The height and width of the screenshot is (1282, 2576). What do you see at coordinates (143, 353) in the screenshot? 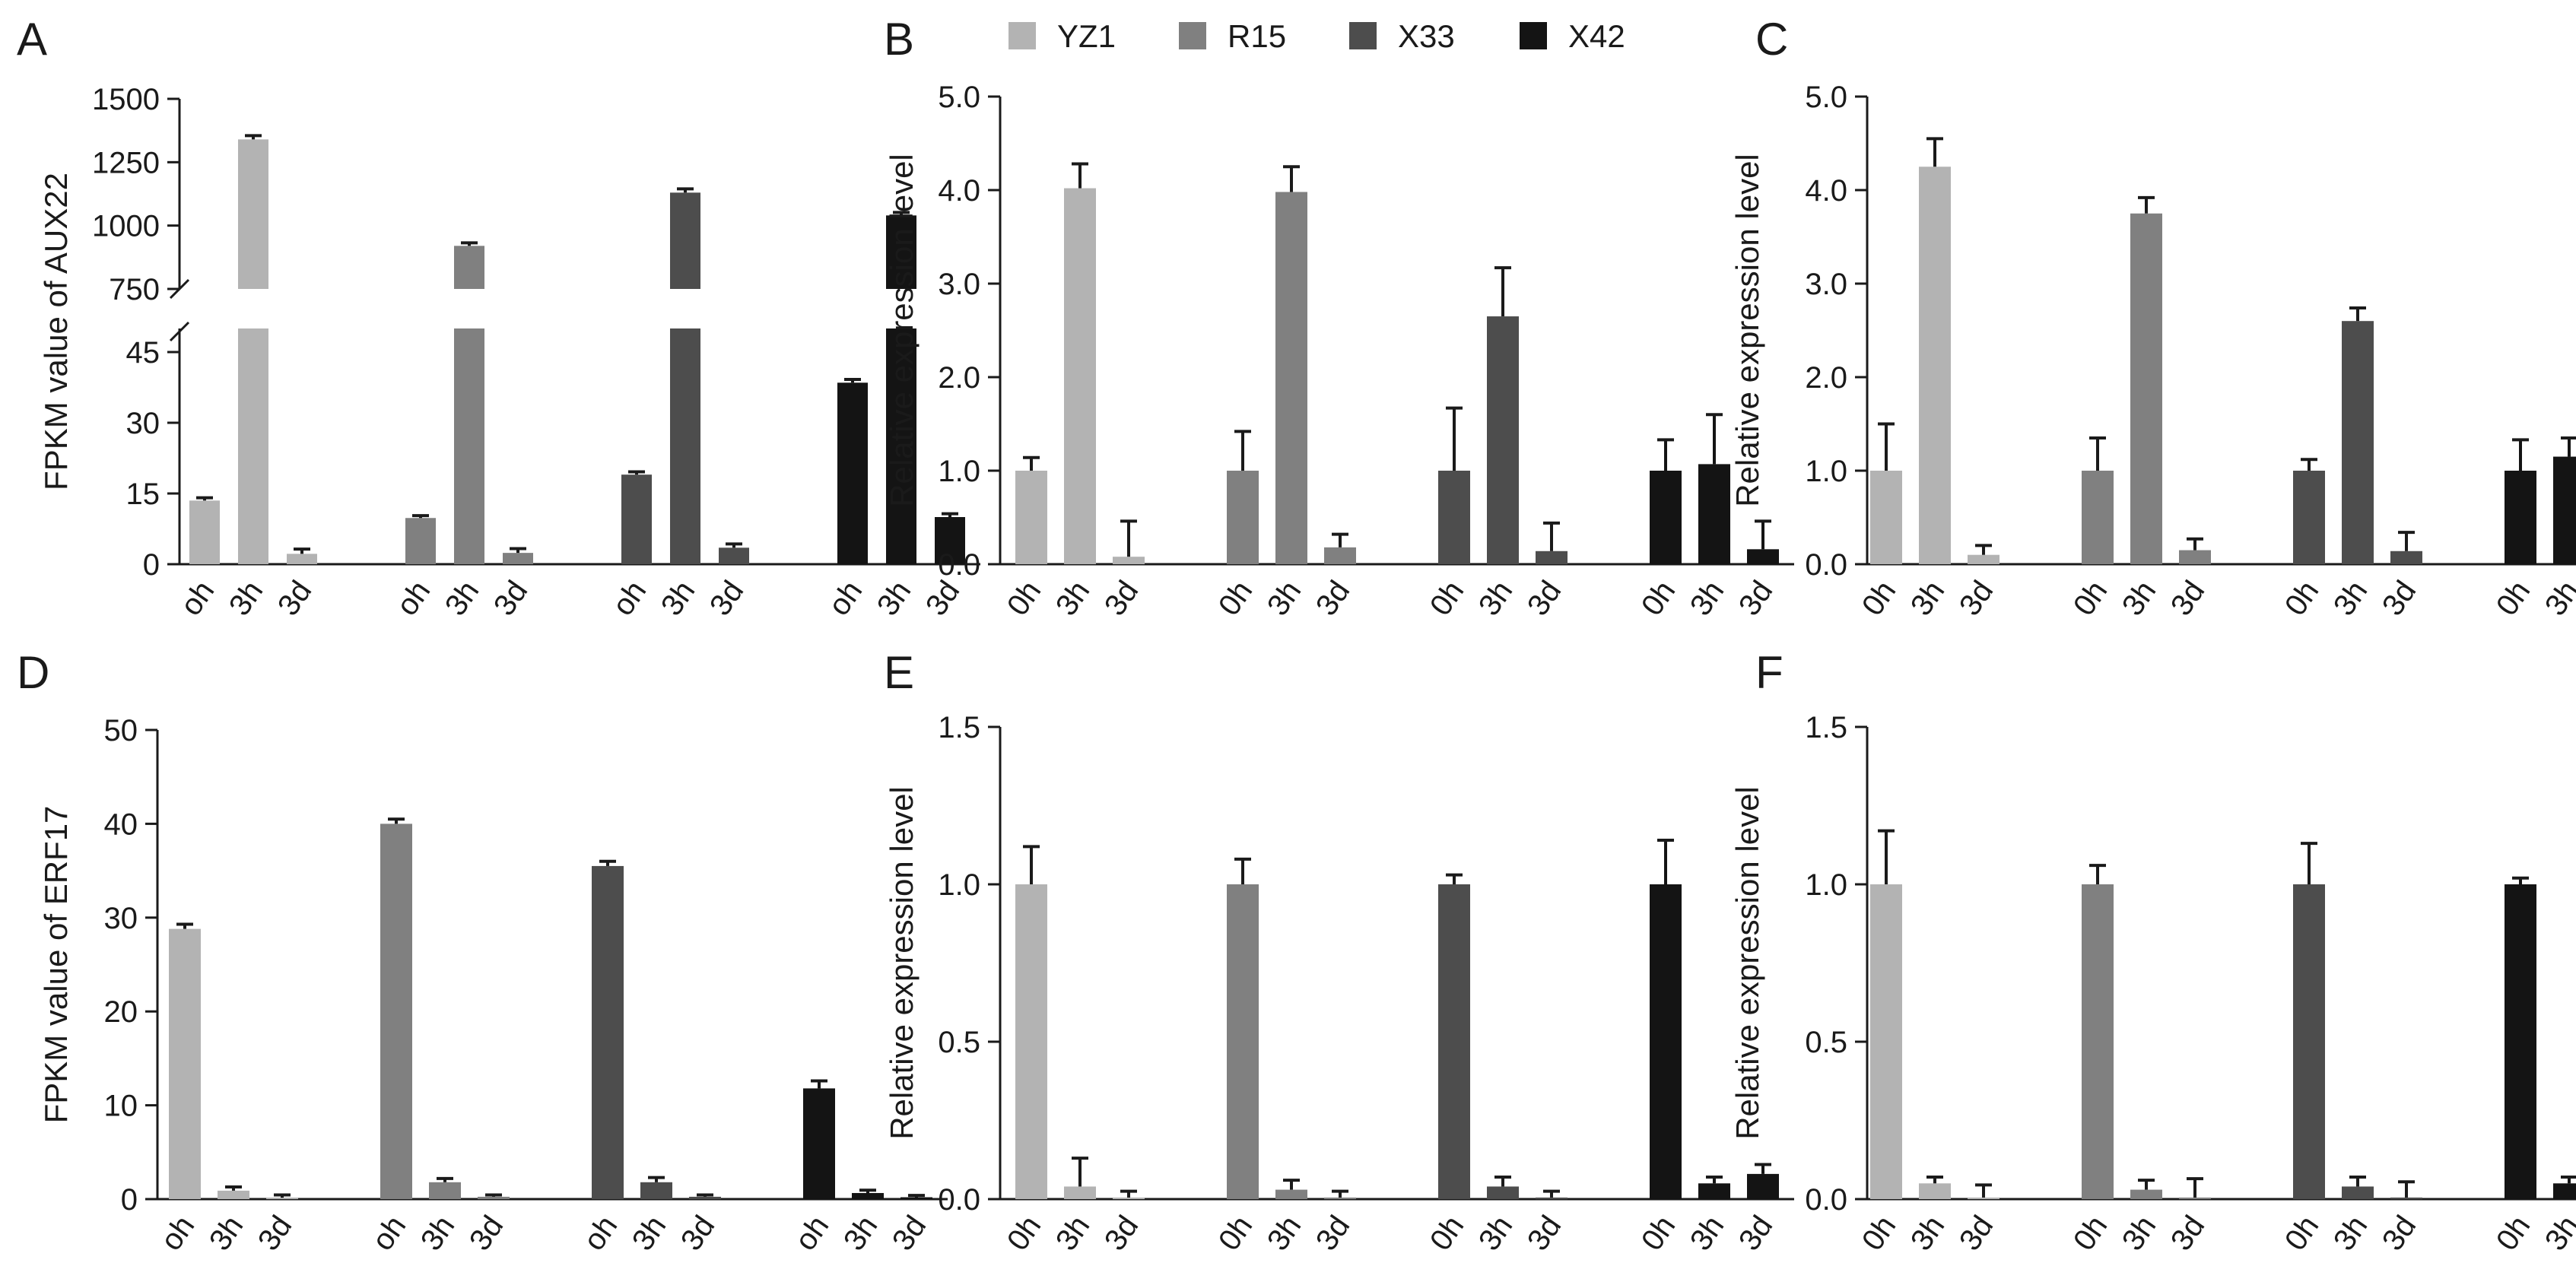
I see `y-tick-label: 45` at bounding box center [143, 353].